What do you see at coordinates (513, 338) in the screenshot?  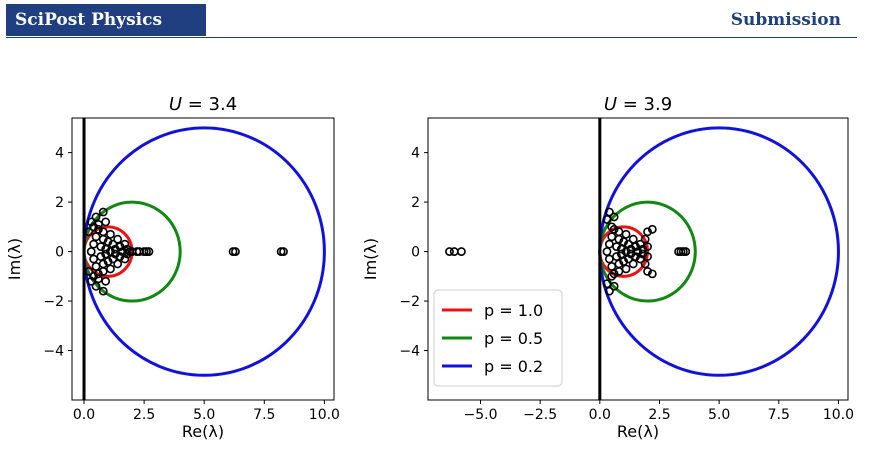 I see `legend-label: p = 0.5` at bounding box center [513, 338].